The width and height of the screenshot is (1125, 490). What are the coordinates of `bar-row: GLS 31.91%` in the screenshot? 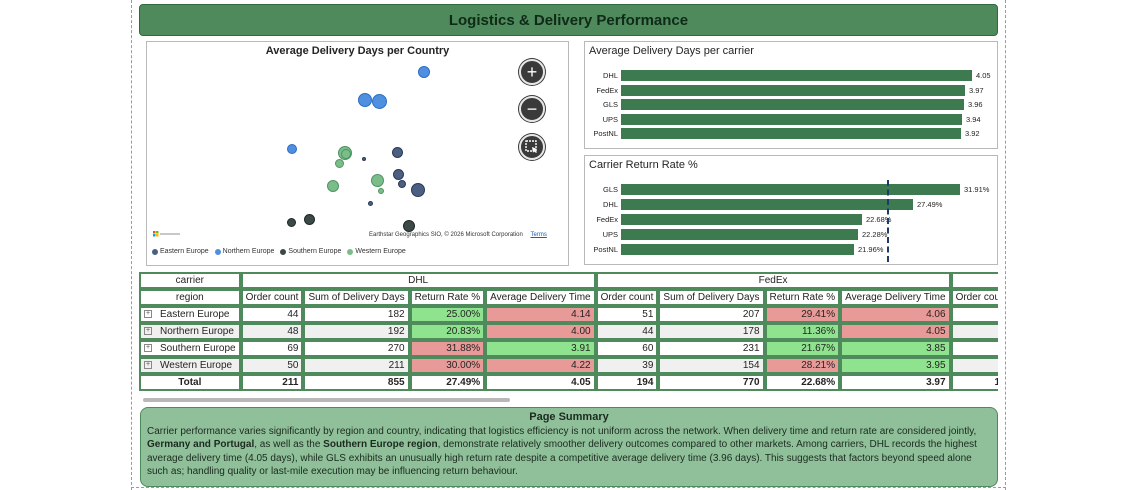 It's located at (791, 189).